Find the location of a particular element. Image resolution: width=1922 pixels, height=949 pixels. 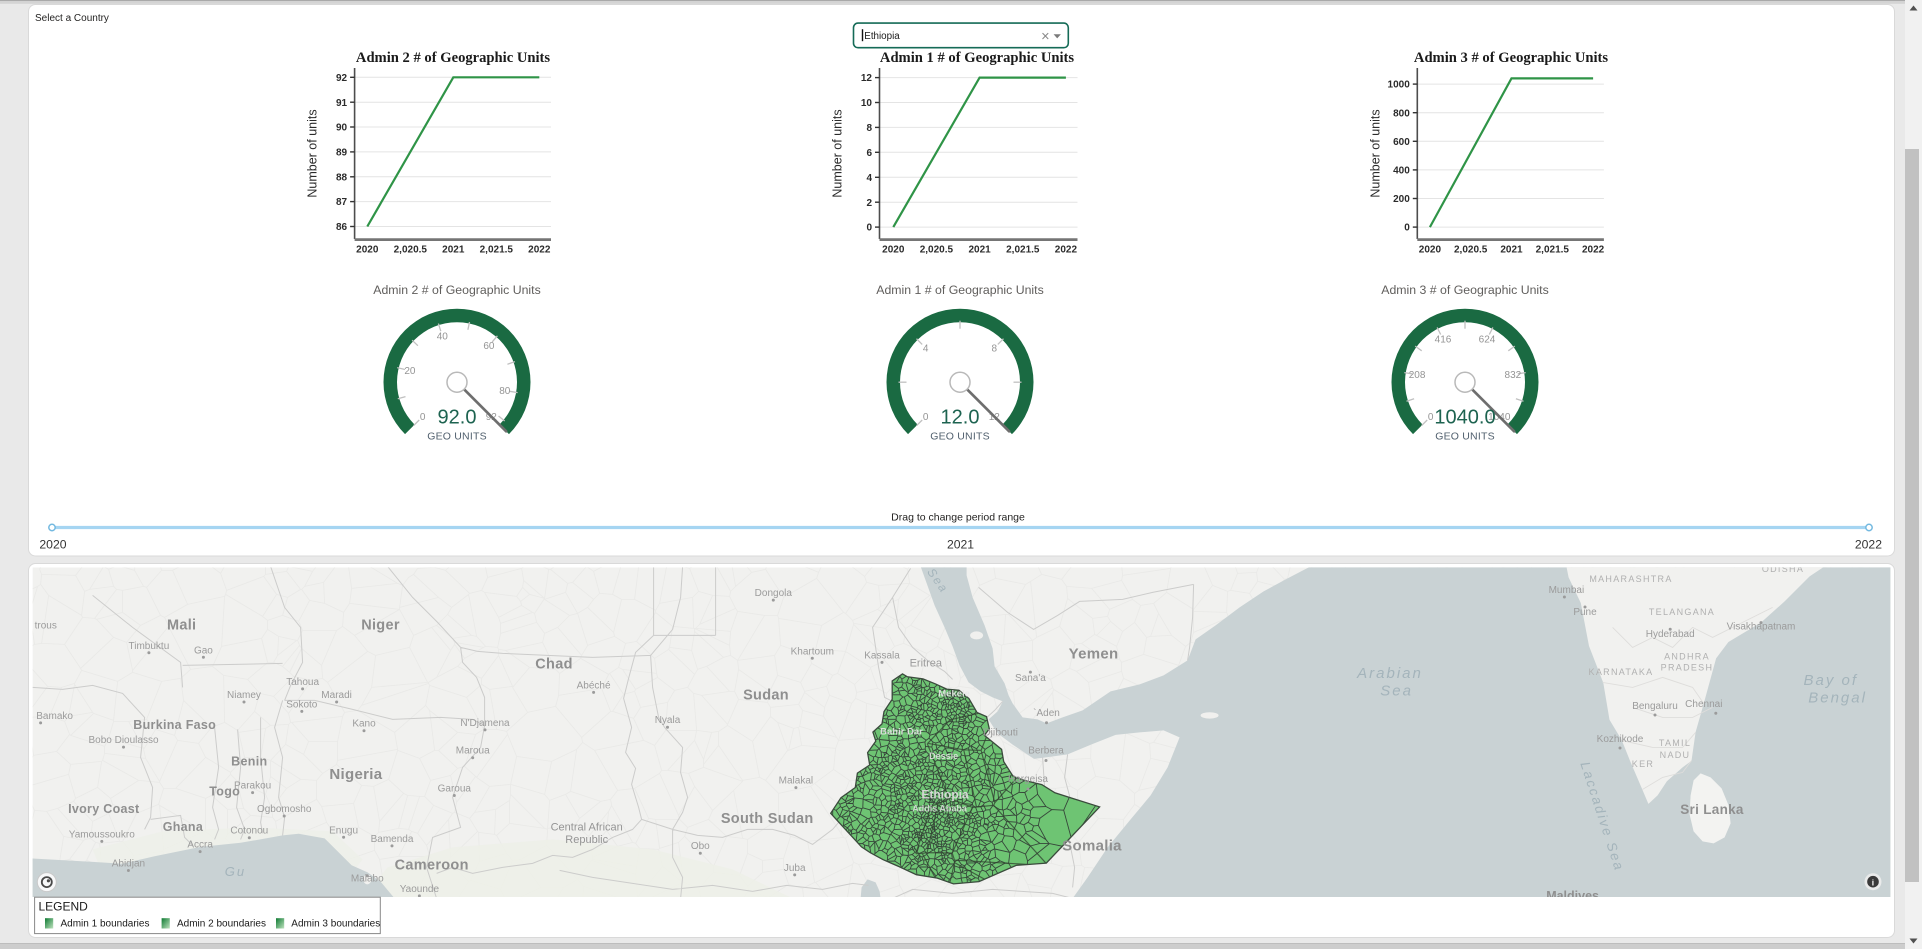

svg-text: Ivory Coast is located at coordinates (104, 809).